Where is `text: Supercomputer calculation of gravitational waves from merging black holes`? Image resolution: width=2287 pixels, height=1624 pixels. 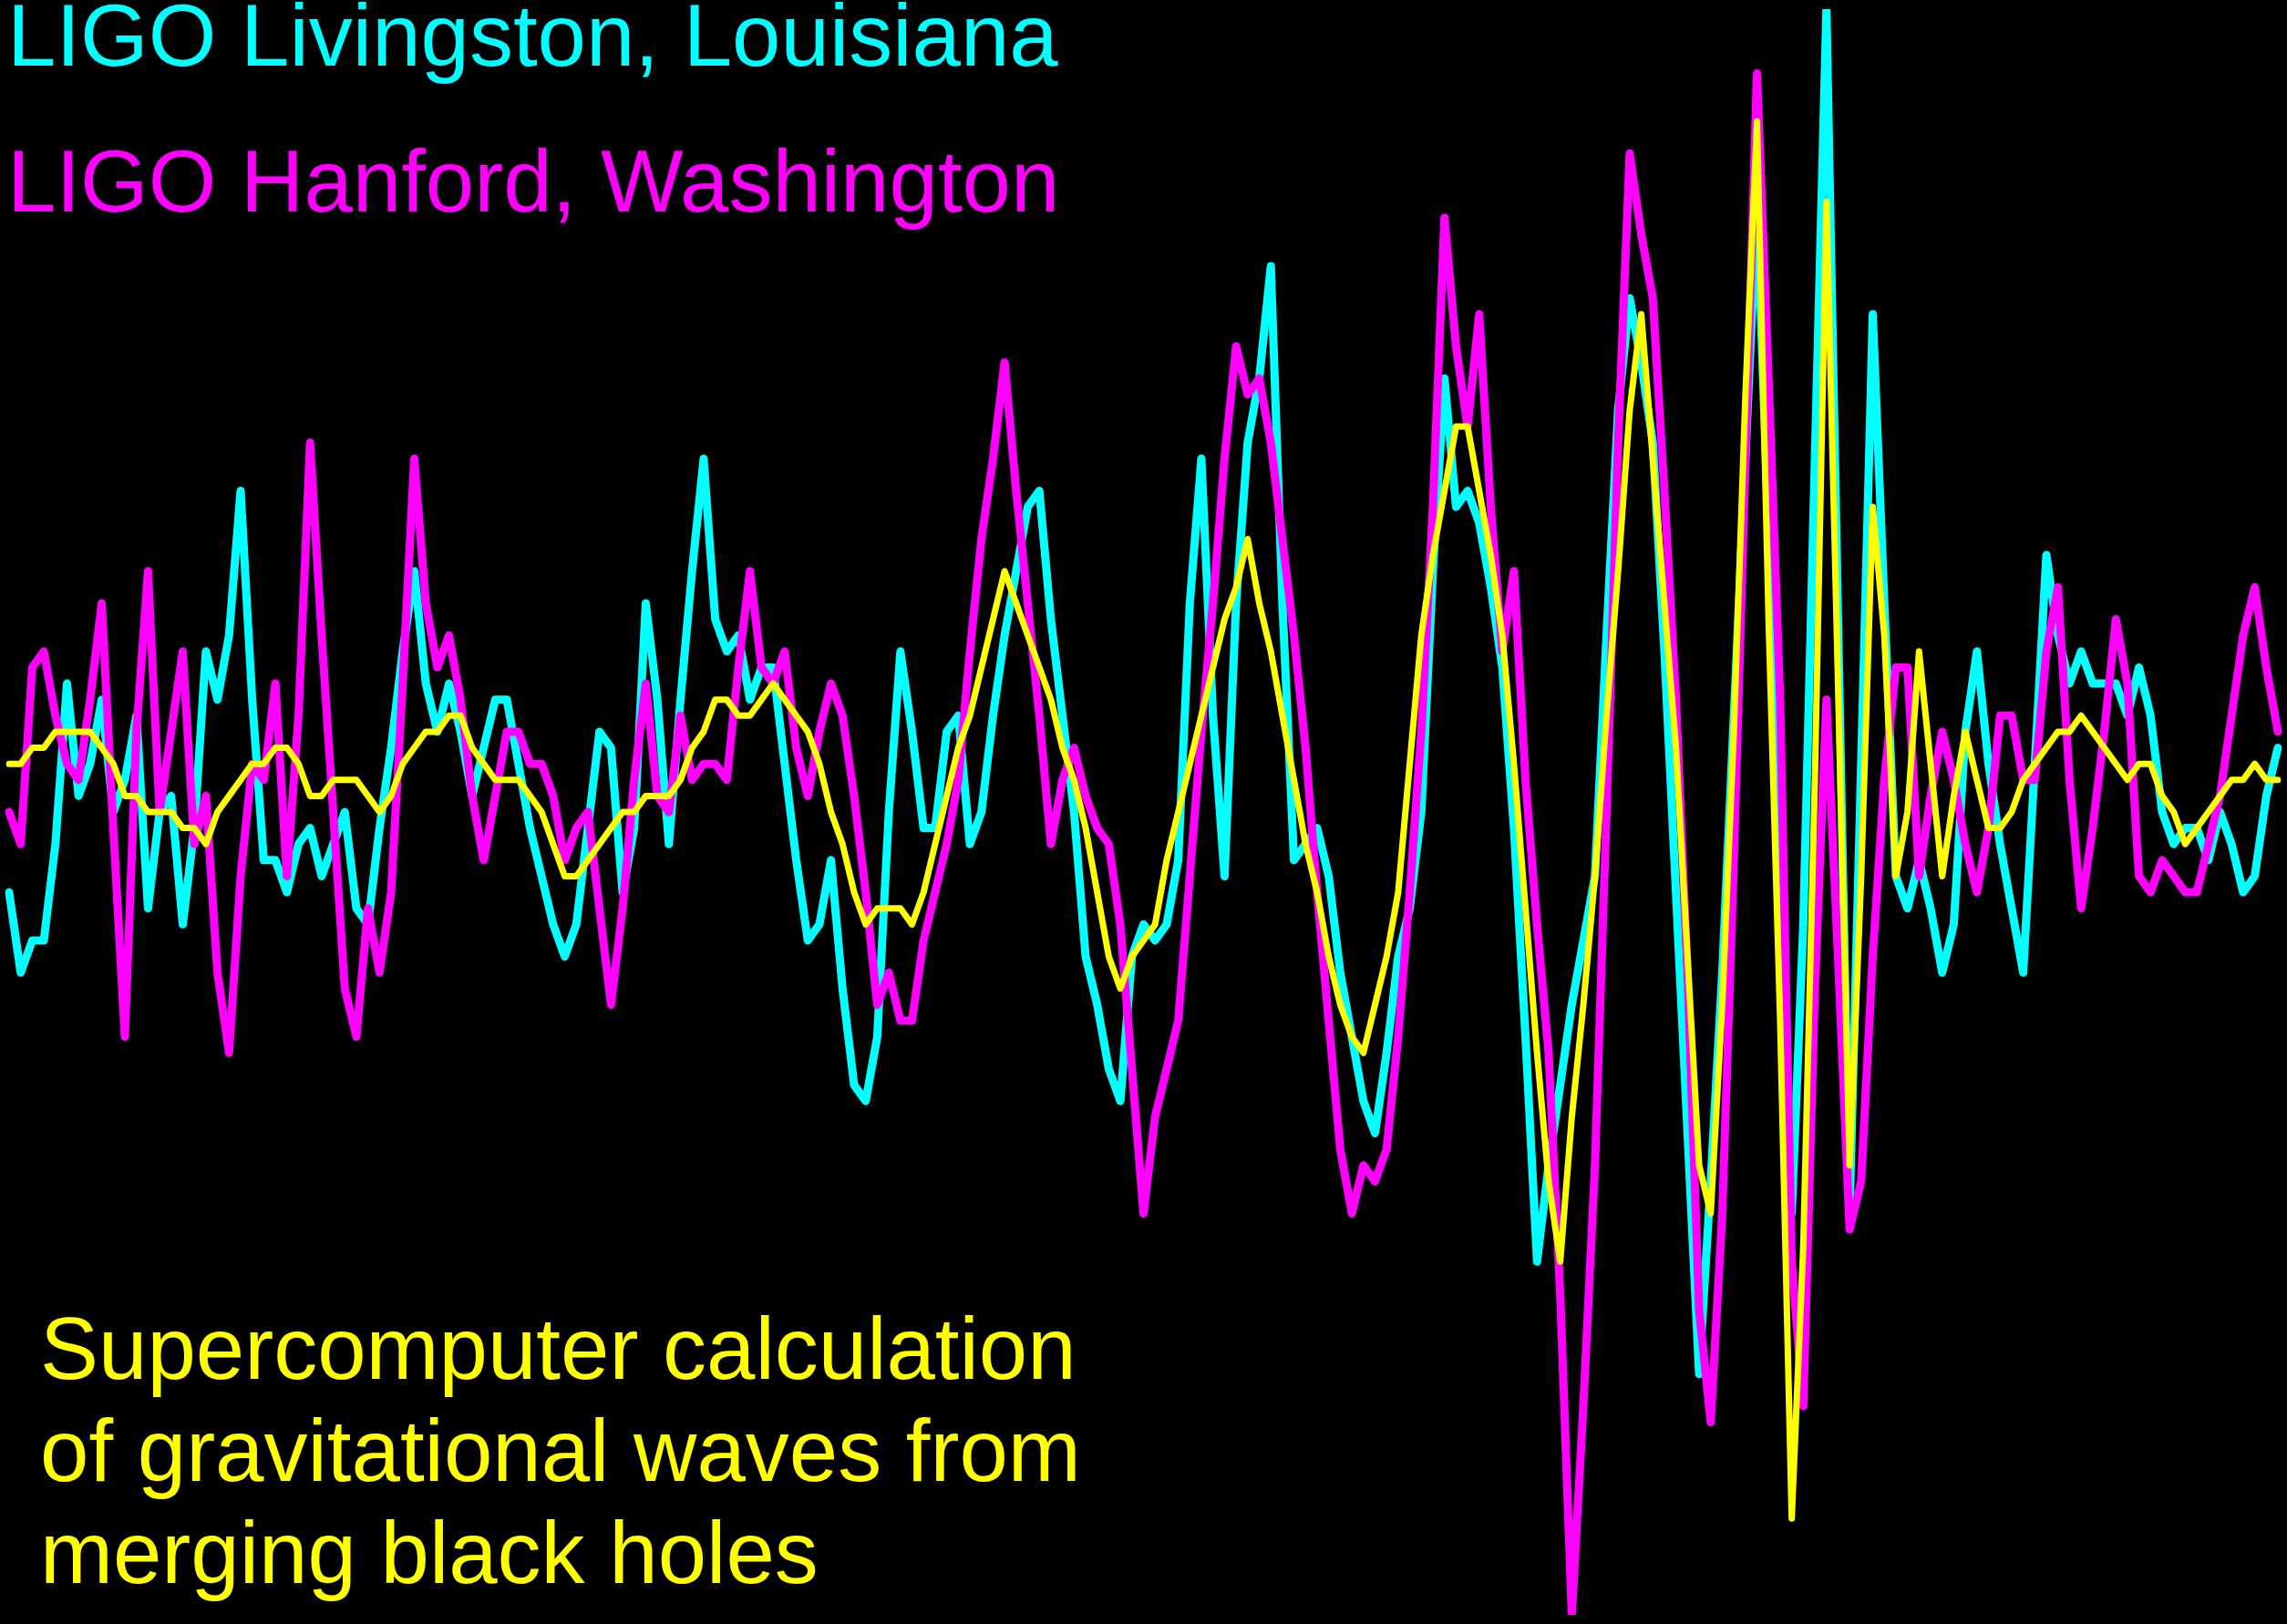 text: Supercomputer calculation of gravitational waves from merging black holes is located at coordinates (561, 1451).